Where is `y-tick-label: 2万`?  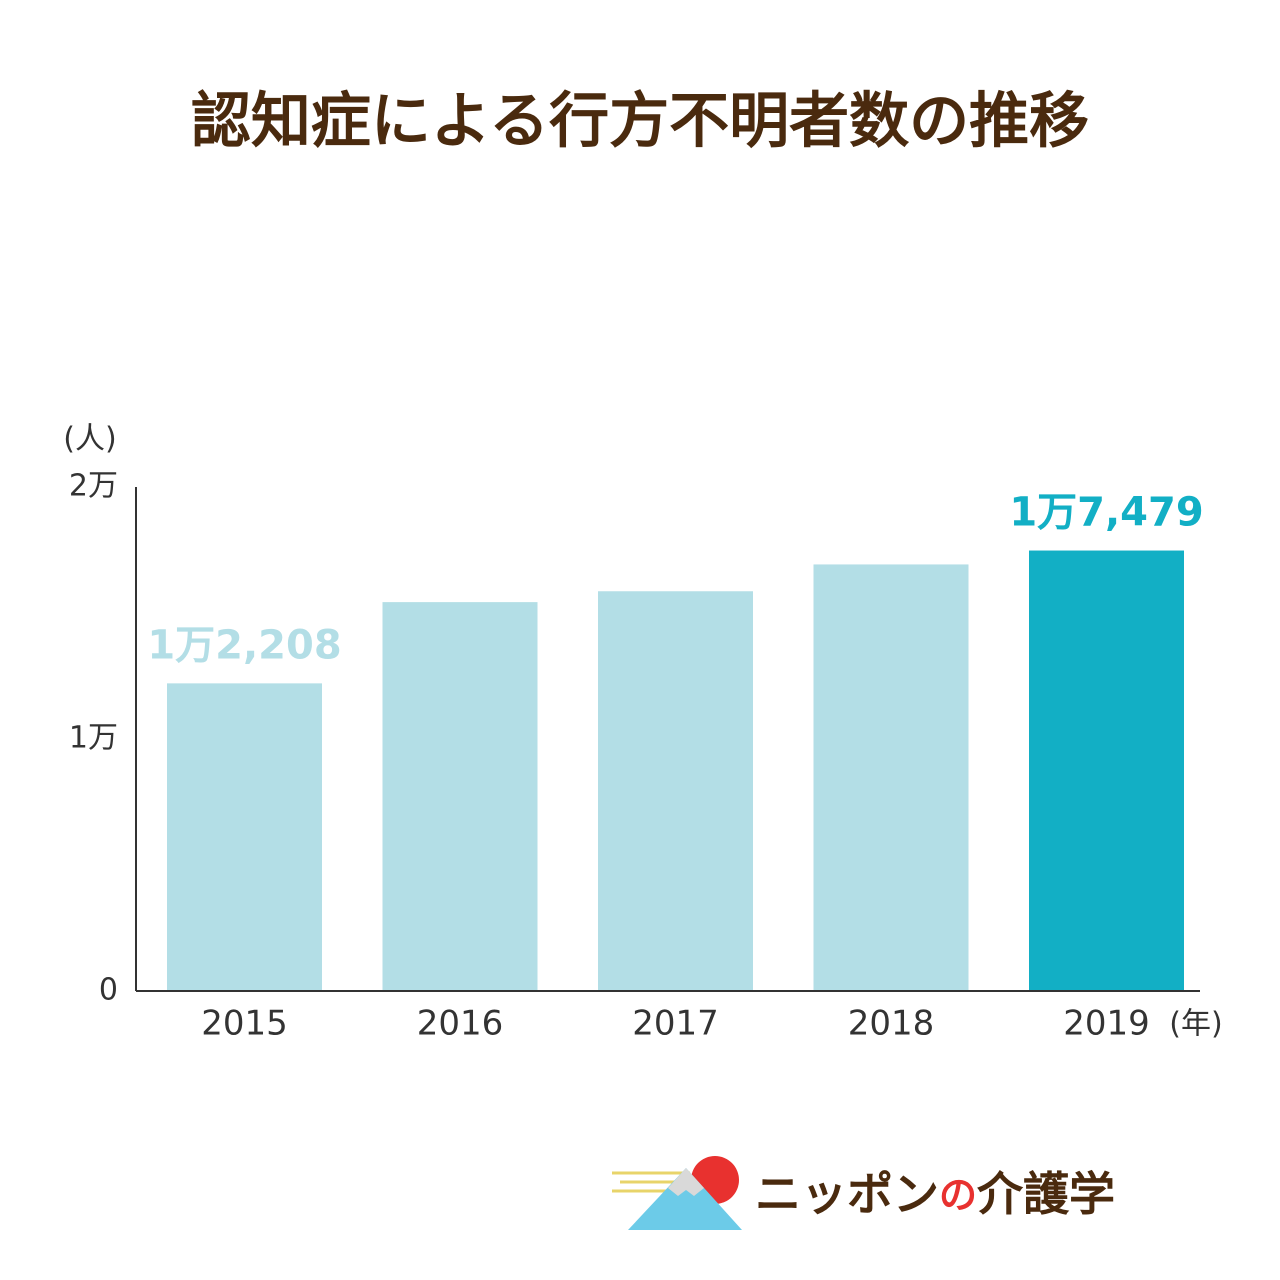 y-tick-label: 2万 is located at coordinates (93, 486).